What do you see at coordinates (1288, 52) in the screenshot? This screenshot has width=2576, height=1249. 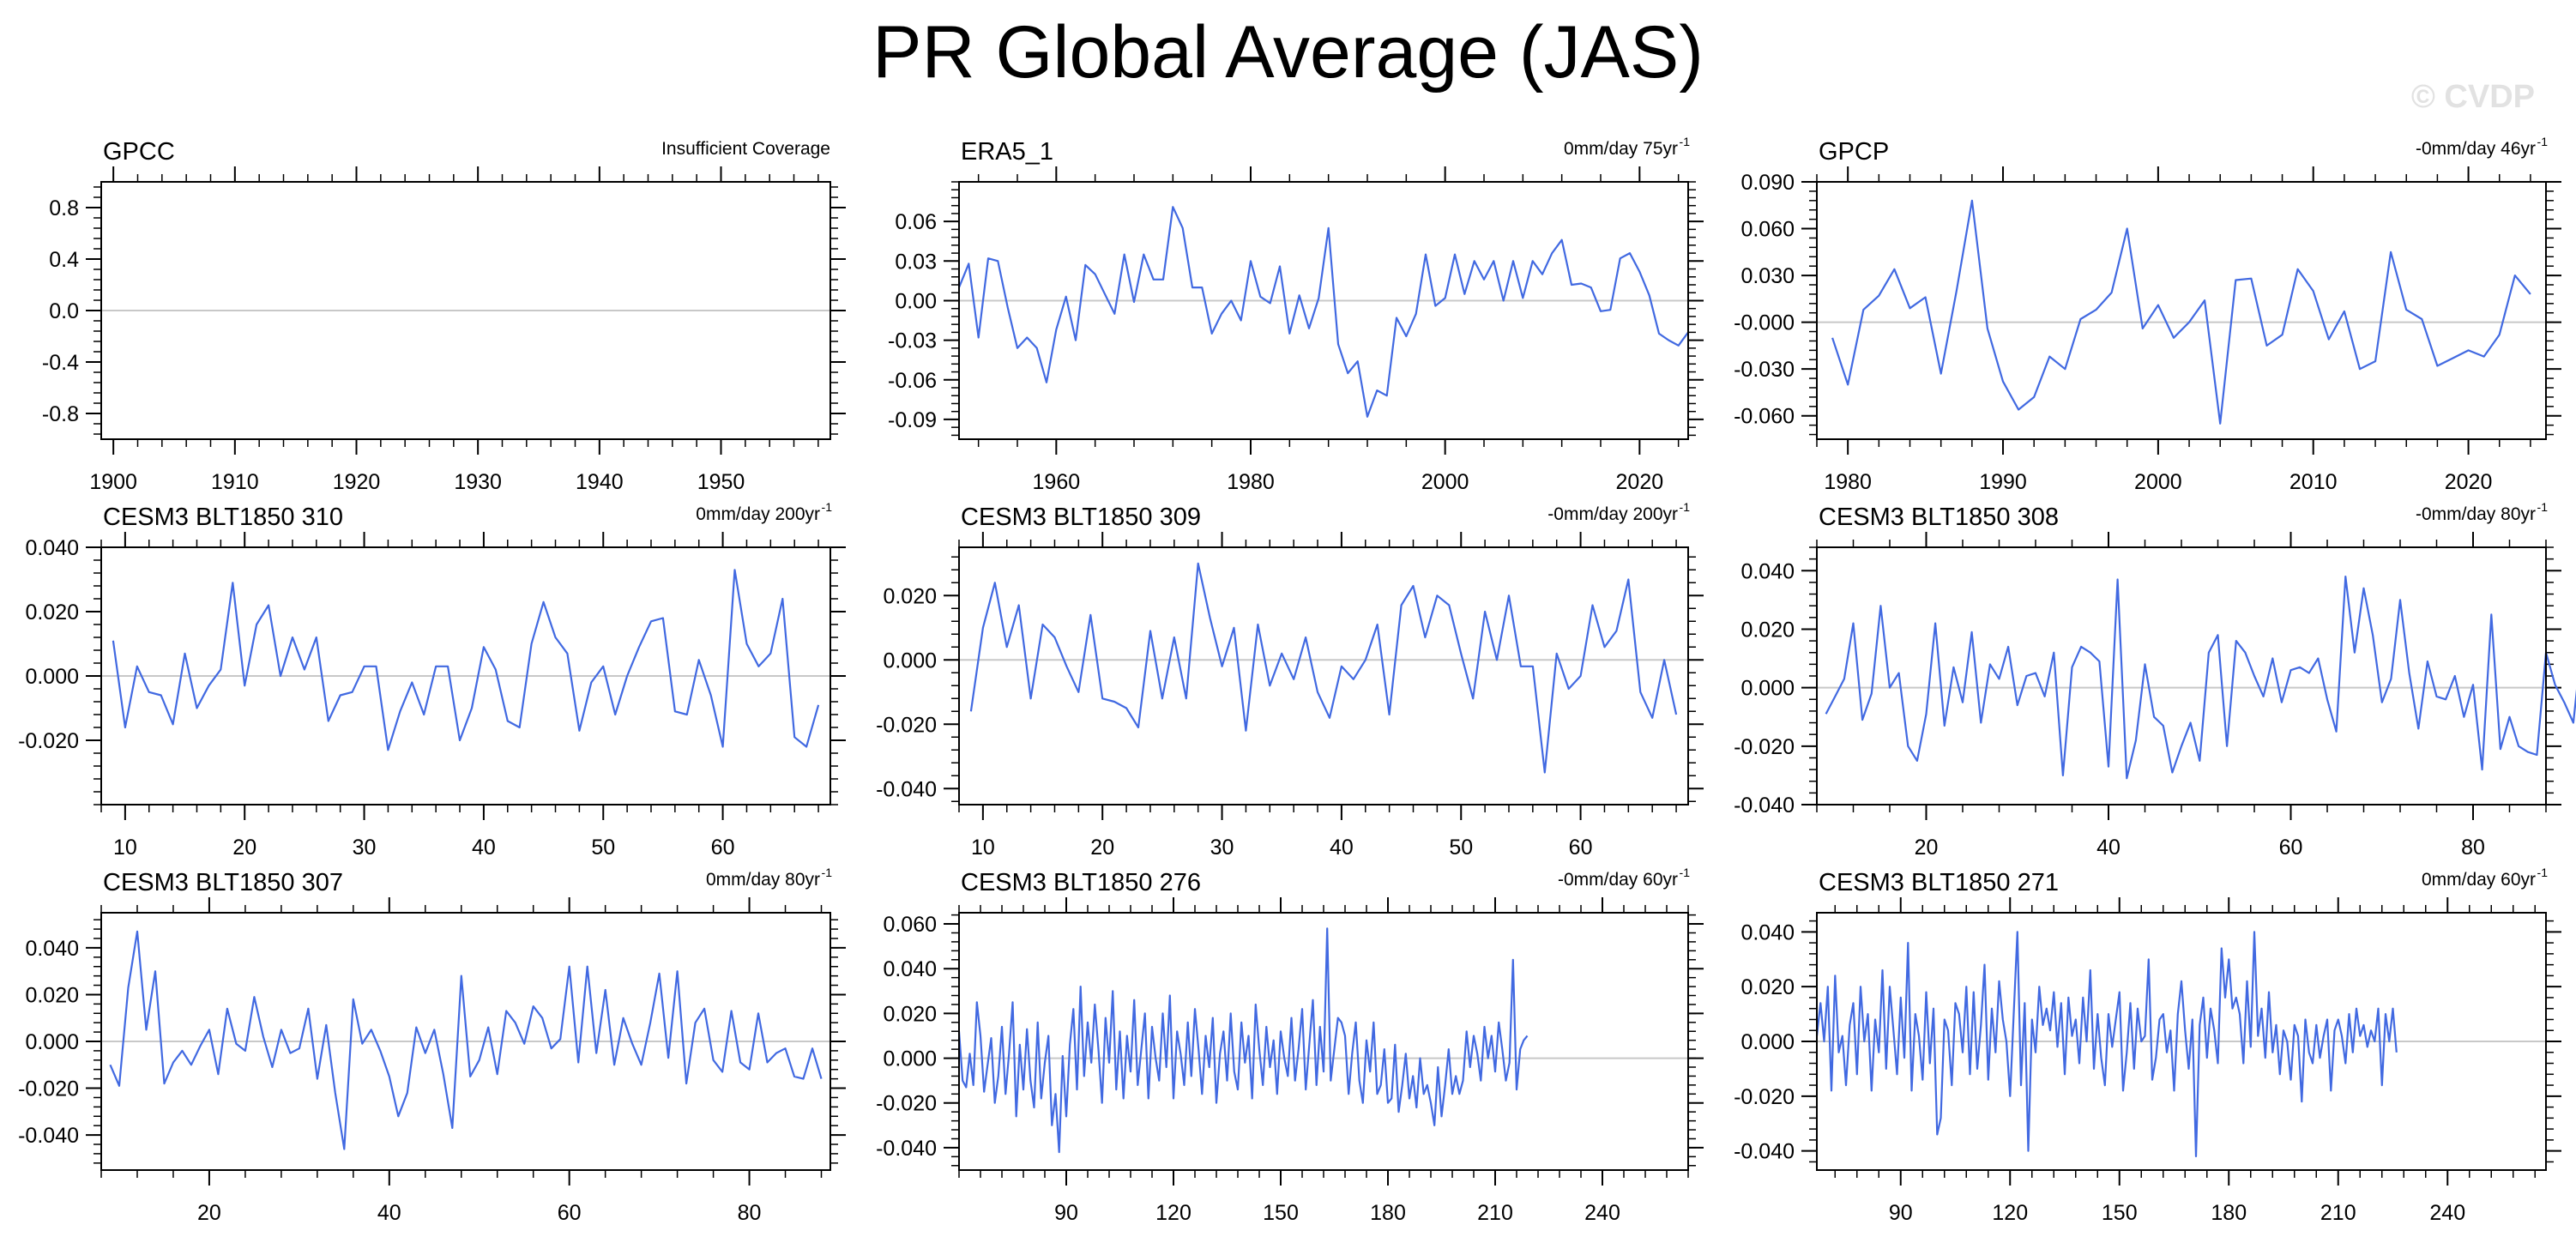 I see `page-title: PR Global Average (JAS)` at bounding box center [1288, 52].